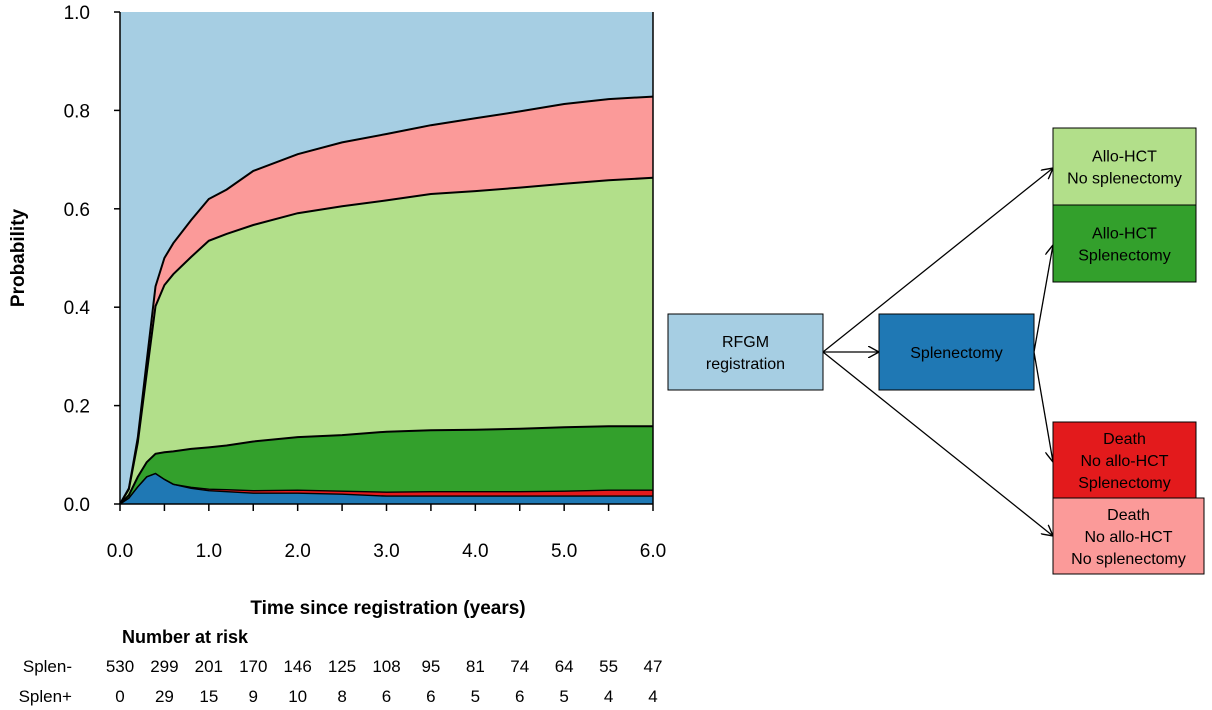 This screenshot has height=710, width=1212. I want to click on risk-cell: 9, so click(253, 696).